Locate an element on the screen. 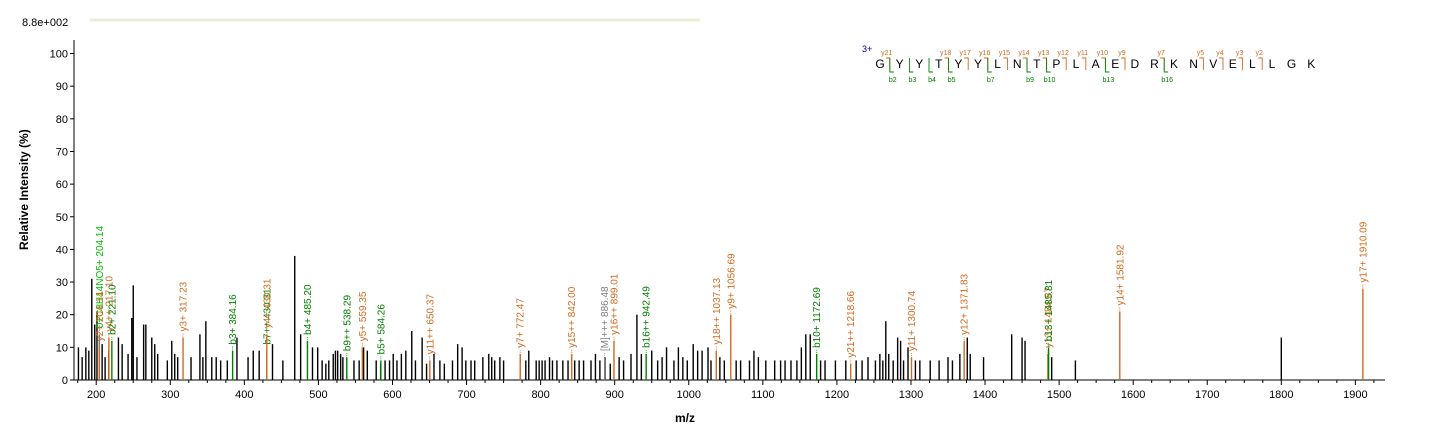  peak-label: b16++ 942.49 is located at coordinates (647, 317).